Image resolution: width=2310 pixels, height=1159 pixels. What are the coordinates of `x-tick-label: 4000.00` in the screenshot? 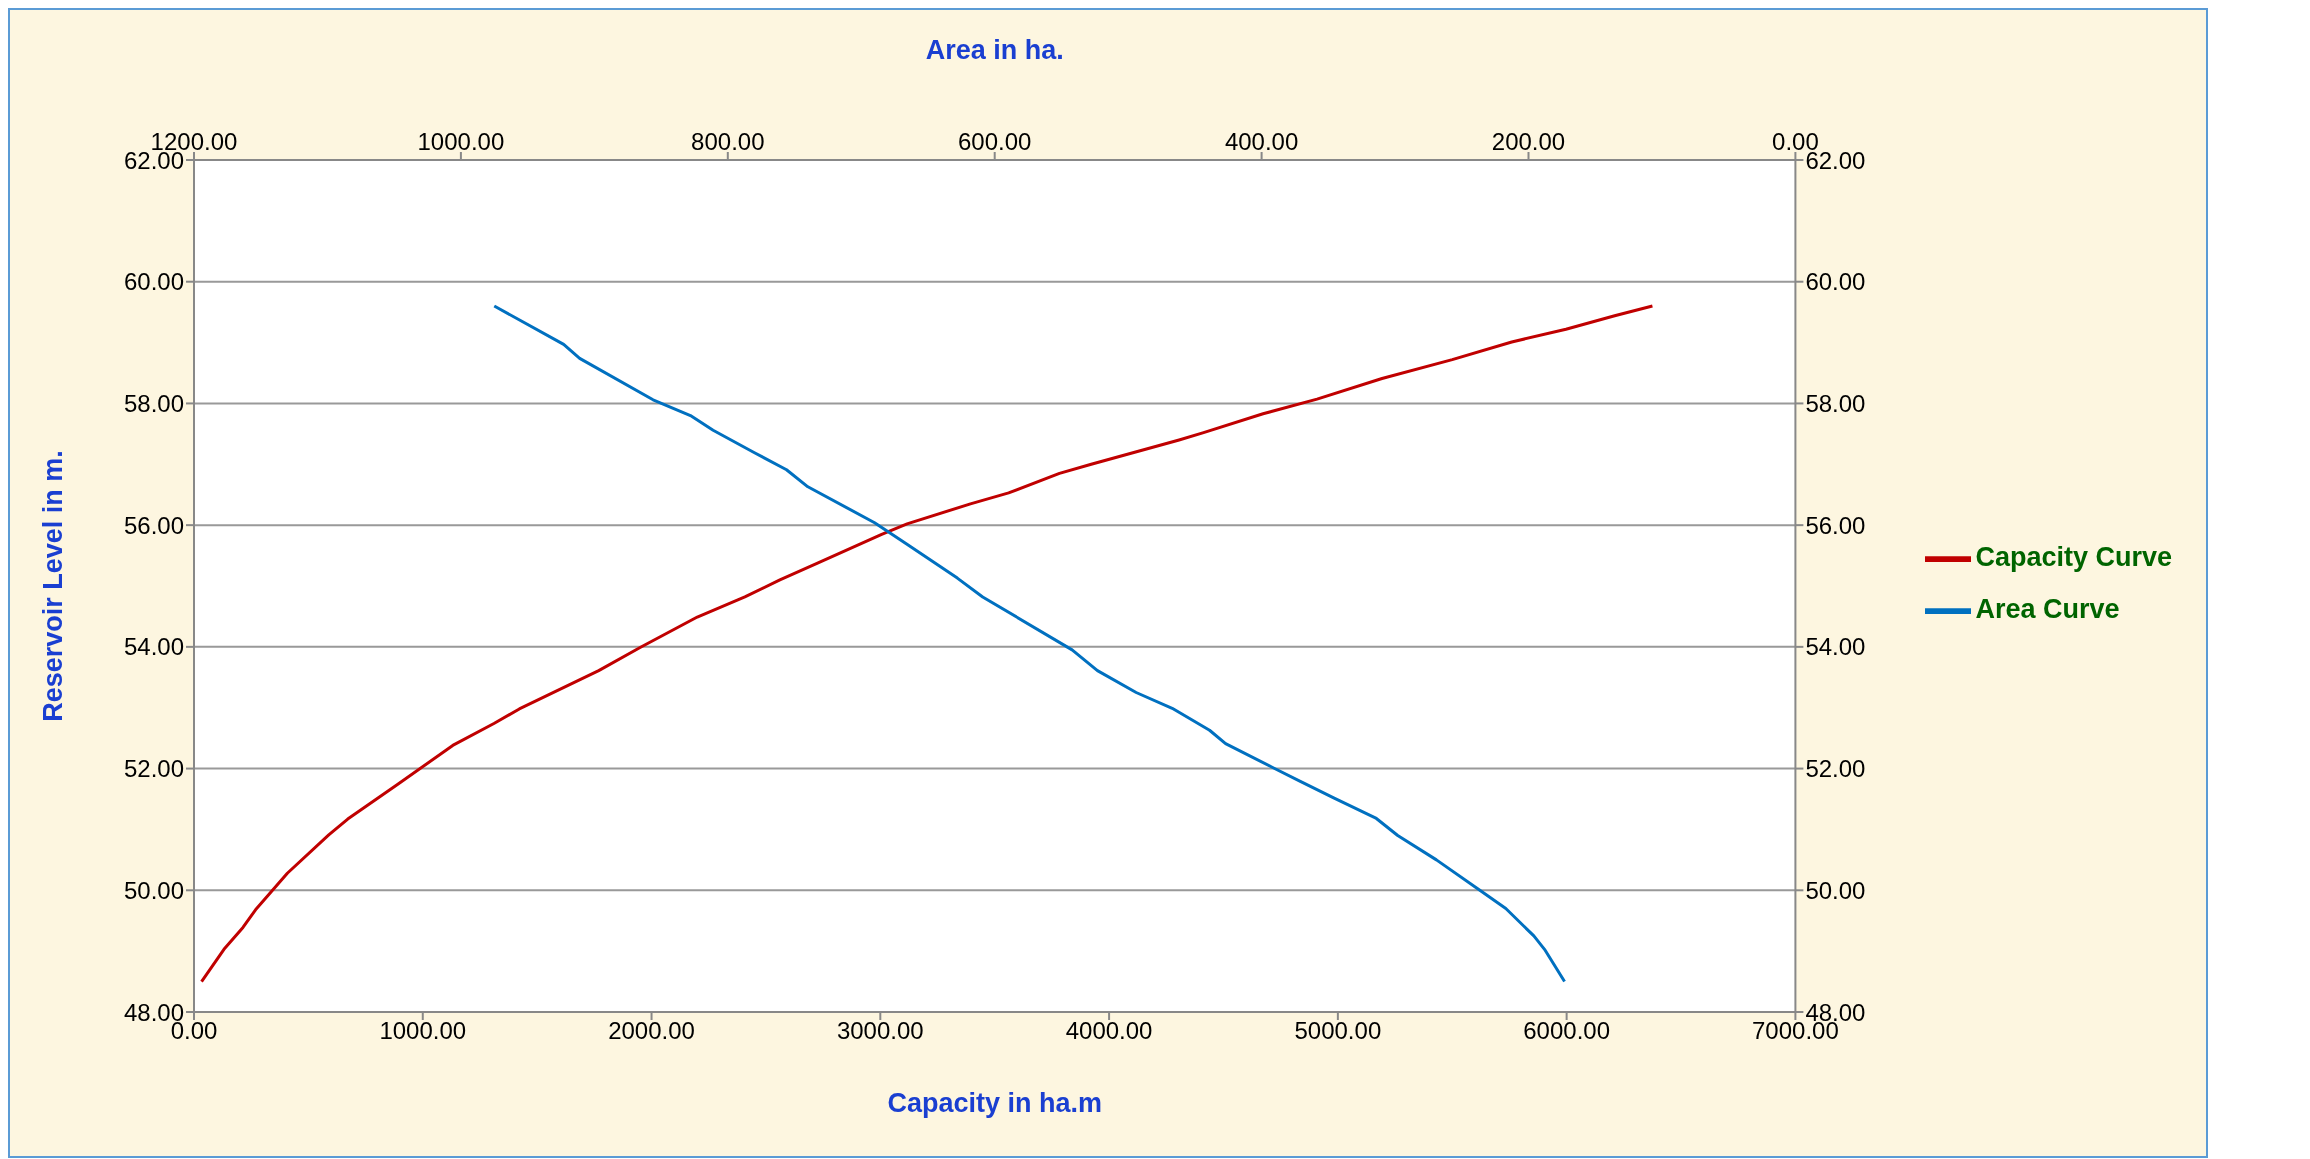 It's located at (1109, 1031).